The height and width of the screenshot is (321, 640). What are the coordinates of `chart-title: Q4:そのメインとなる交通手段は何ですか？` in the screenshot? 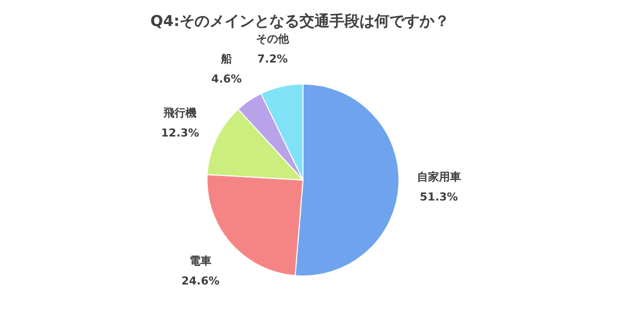 It's located at (300, 21).